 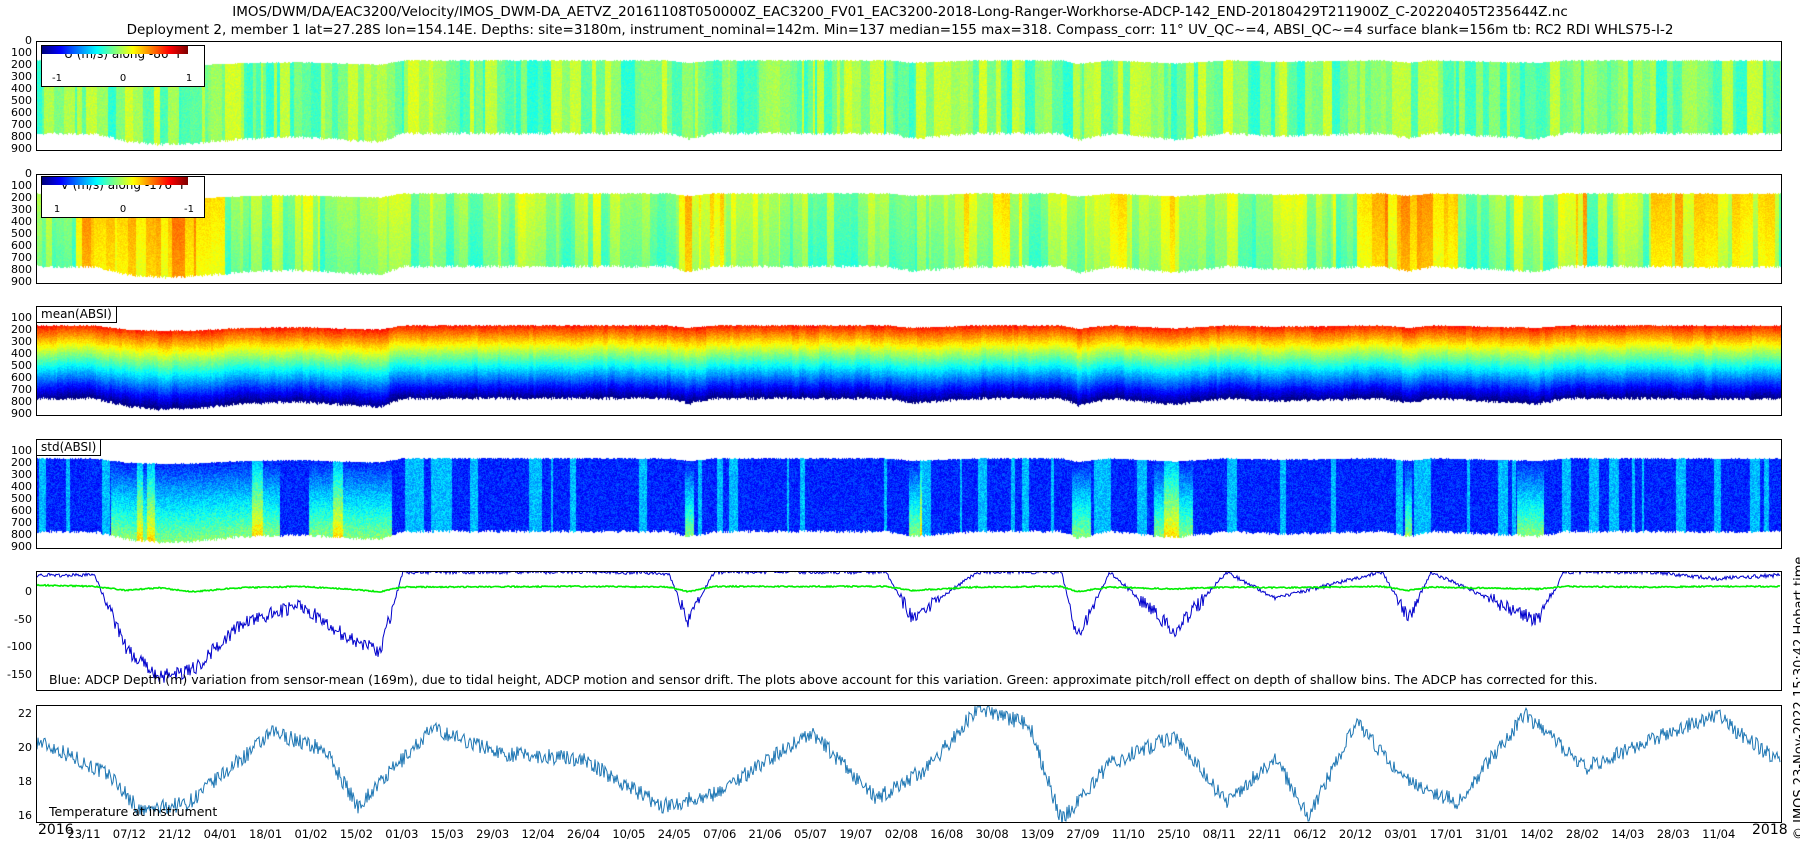 What do you see at coordinates (1310, 834) in the screenshot?
I see `x-tick-label: 06/12` at bounding box center [1310, 834].